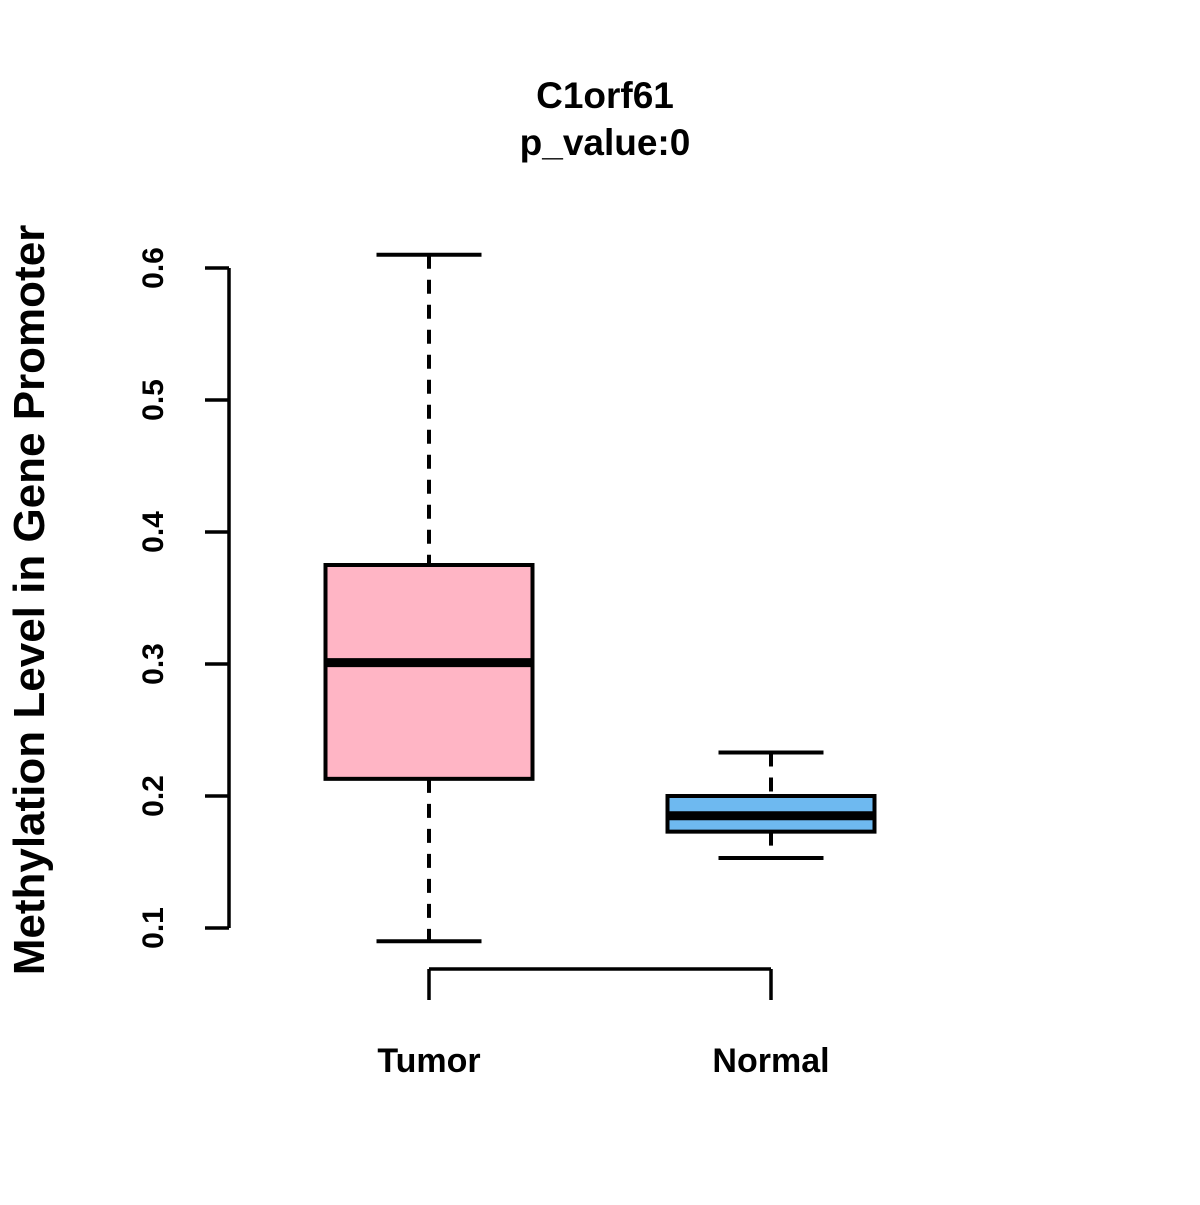 Image resolution: width=1200 pixels, height=1205 pixels. I want to click on y-tick-label-0.6: 0.6, so click(153, 268).